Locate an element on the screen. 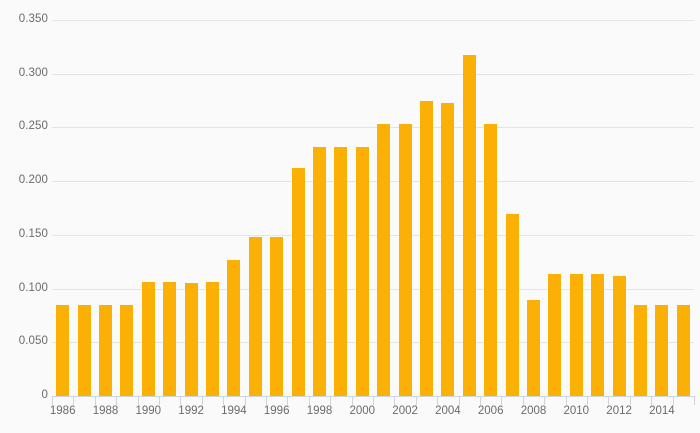  x-tick-label: 2006 is located at coordinates (490, 411).